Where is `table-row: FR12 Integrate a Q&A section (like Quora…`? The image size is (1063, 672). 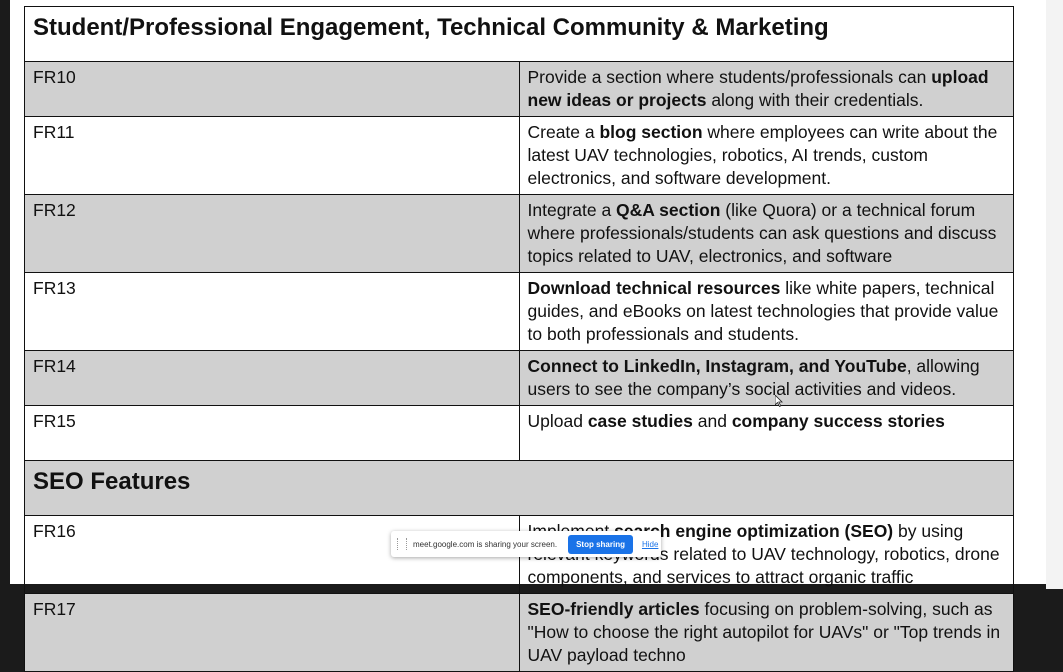
table-row: FR12 Integrate a Q&A section (like Quora… is located at coordinates (519, 233).